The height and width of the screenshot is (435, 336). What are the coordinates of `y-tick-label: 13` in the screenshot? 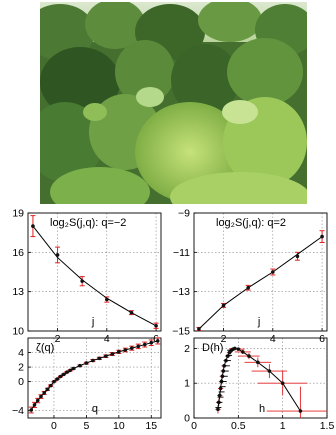 It's located at (18, 292).